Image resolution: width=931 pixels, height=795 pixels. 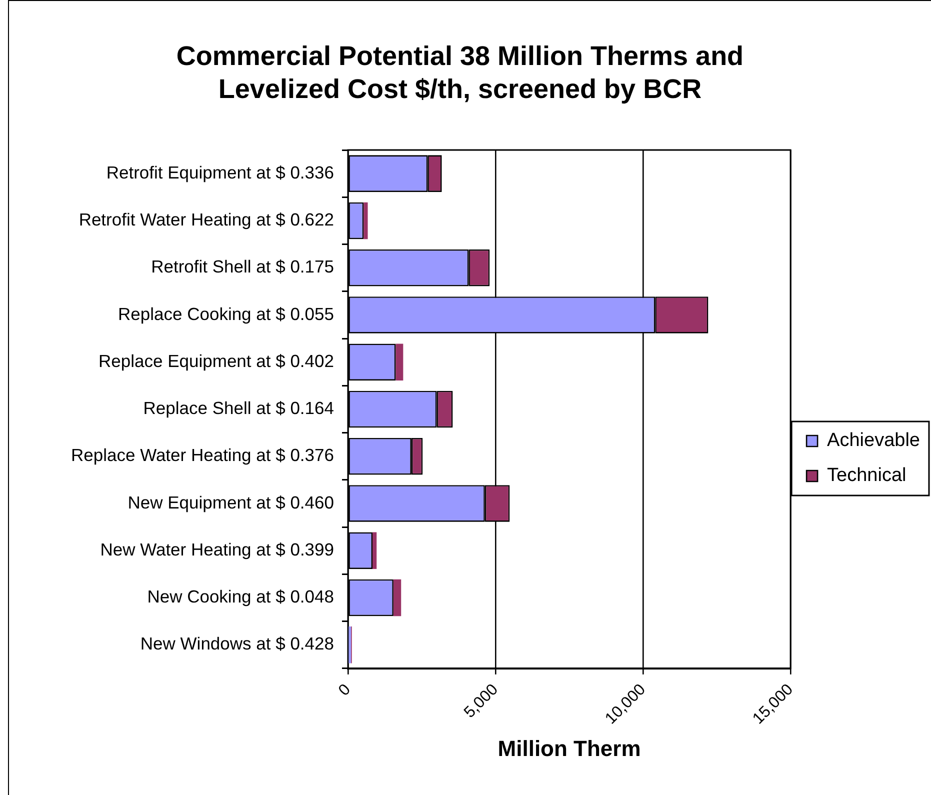 I want to click on x-tick-label: 0, so click(x=345, y=690).